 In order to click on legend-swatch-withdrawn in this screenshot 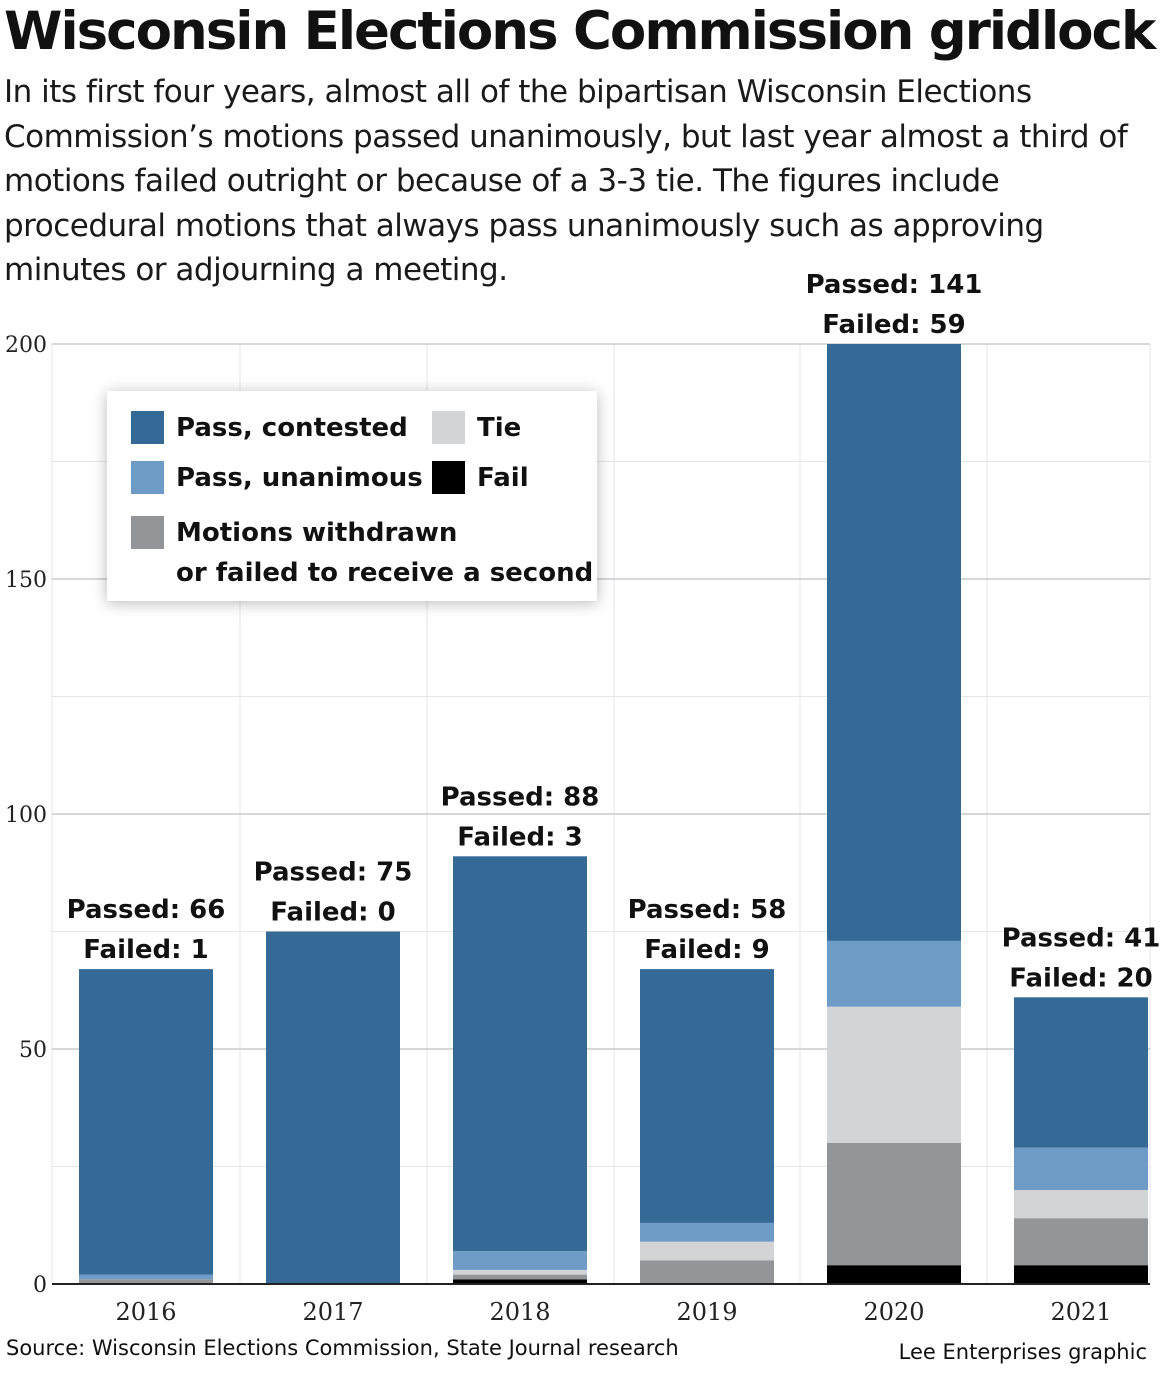, I will do `click(147, 532)`.